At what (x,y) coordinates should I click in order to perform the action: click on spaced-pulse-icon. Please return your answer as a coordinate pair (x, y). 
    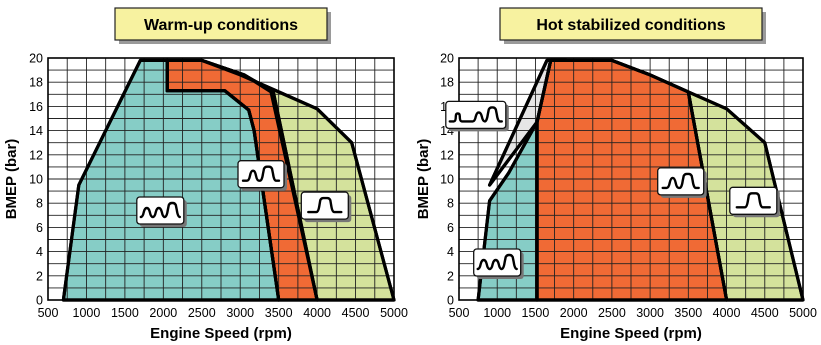
    Looking at the image, I should click on (477, 116).